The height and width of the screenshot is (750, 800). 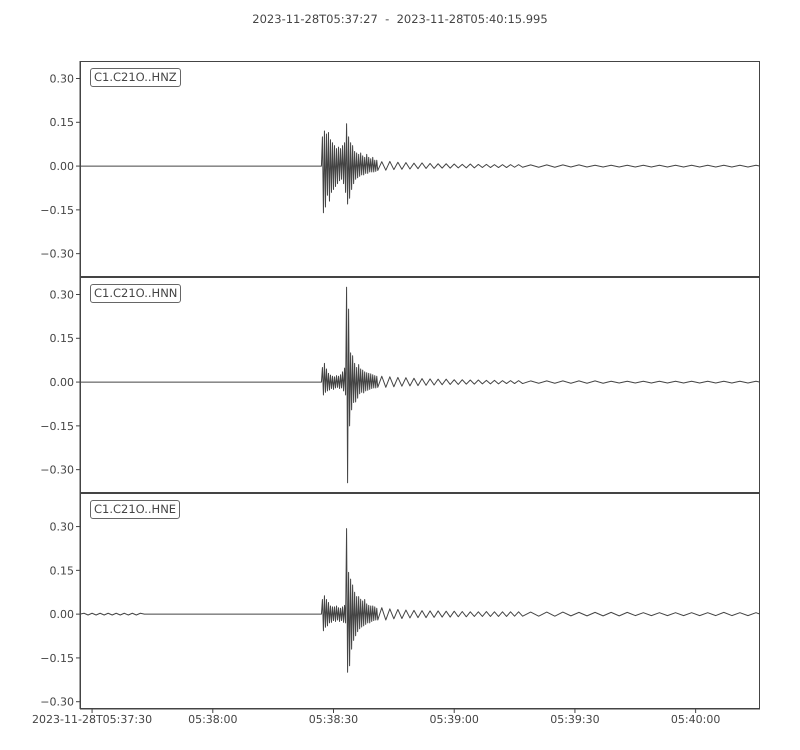 I want to click on label-box: C1.C21O..HNN, so click(x=136, y=293).